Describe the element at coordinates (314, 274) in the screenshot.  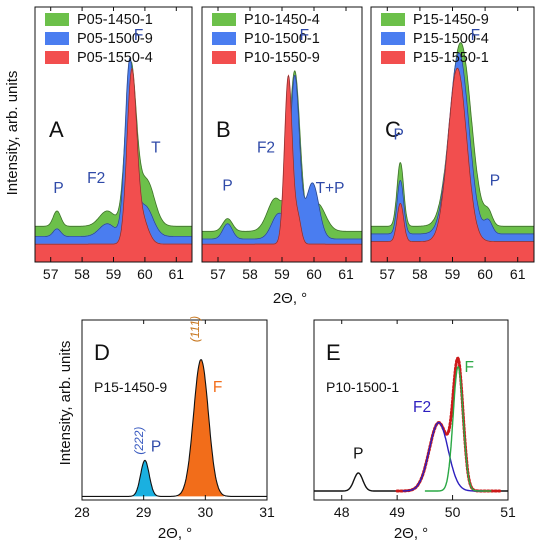
I see `x-tick-label-B-3: 60` at that location.